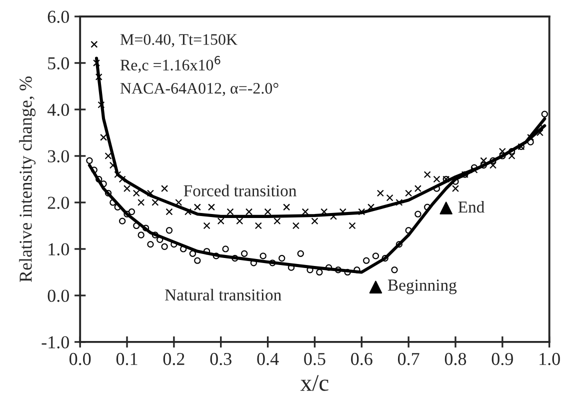 This screenshot has height=412, width=564. Describe the element at coordinates (179, 41) in the screenshot. I see `annotation: M=0.40, Tt=150K` at that location.